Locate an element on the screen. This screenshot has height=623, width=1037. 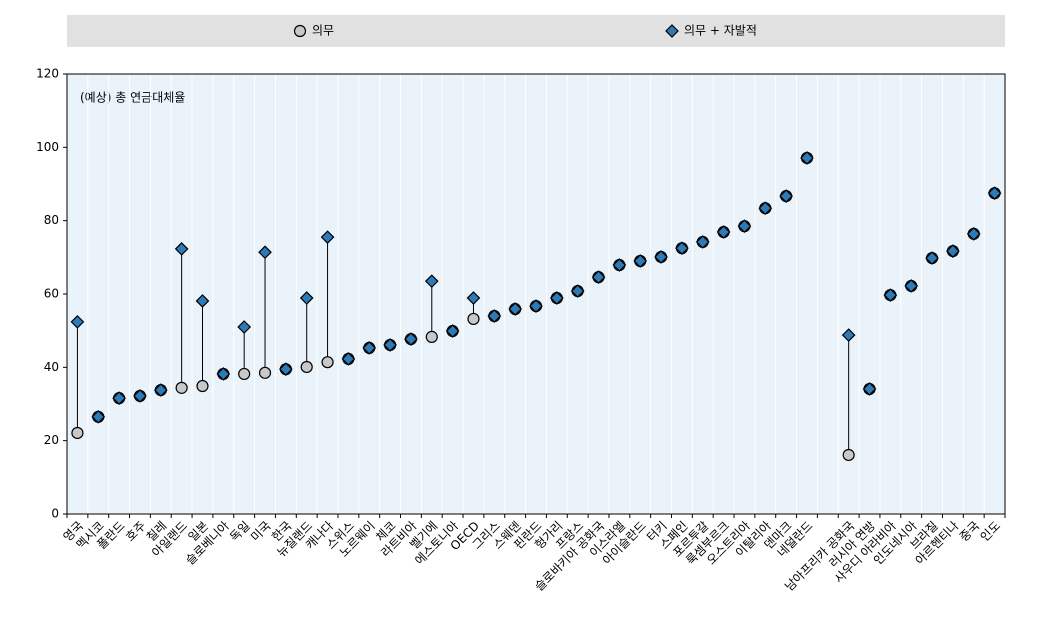
legend-label: 의무 is located at coordinates (323, 31).